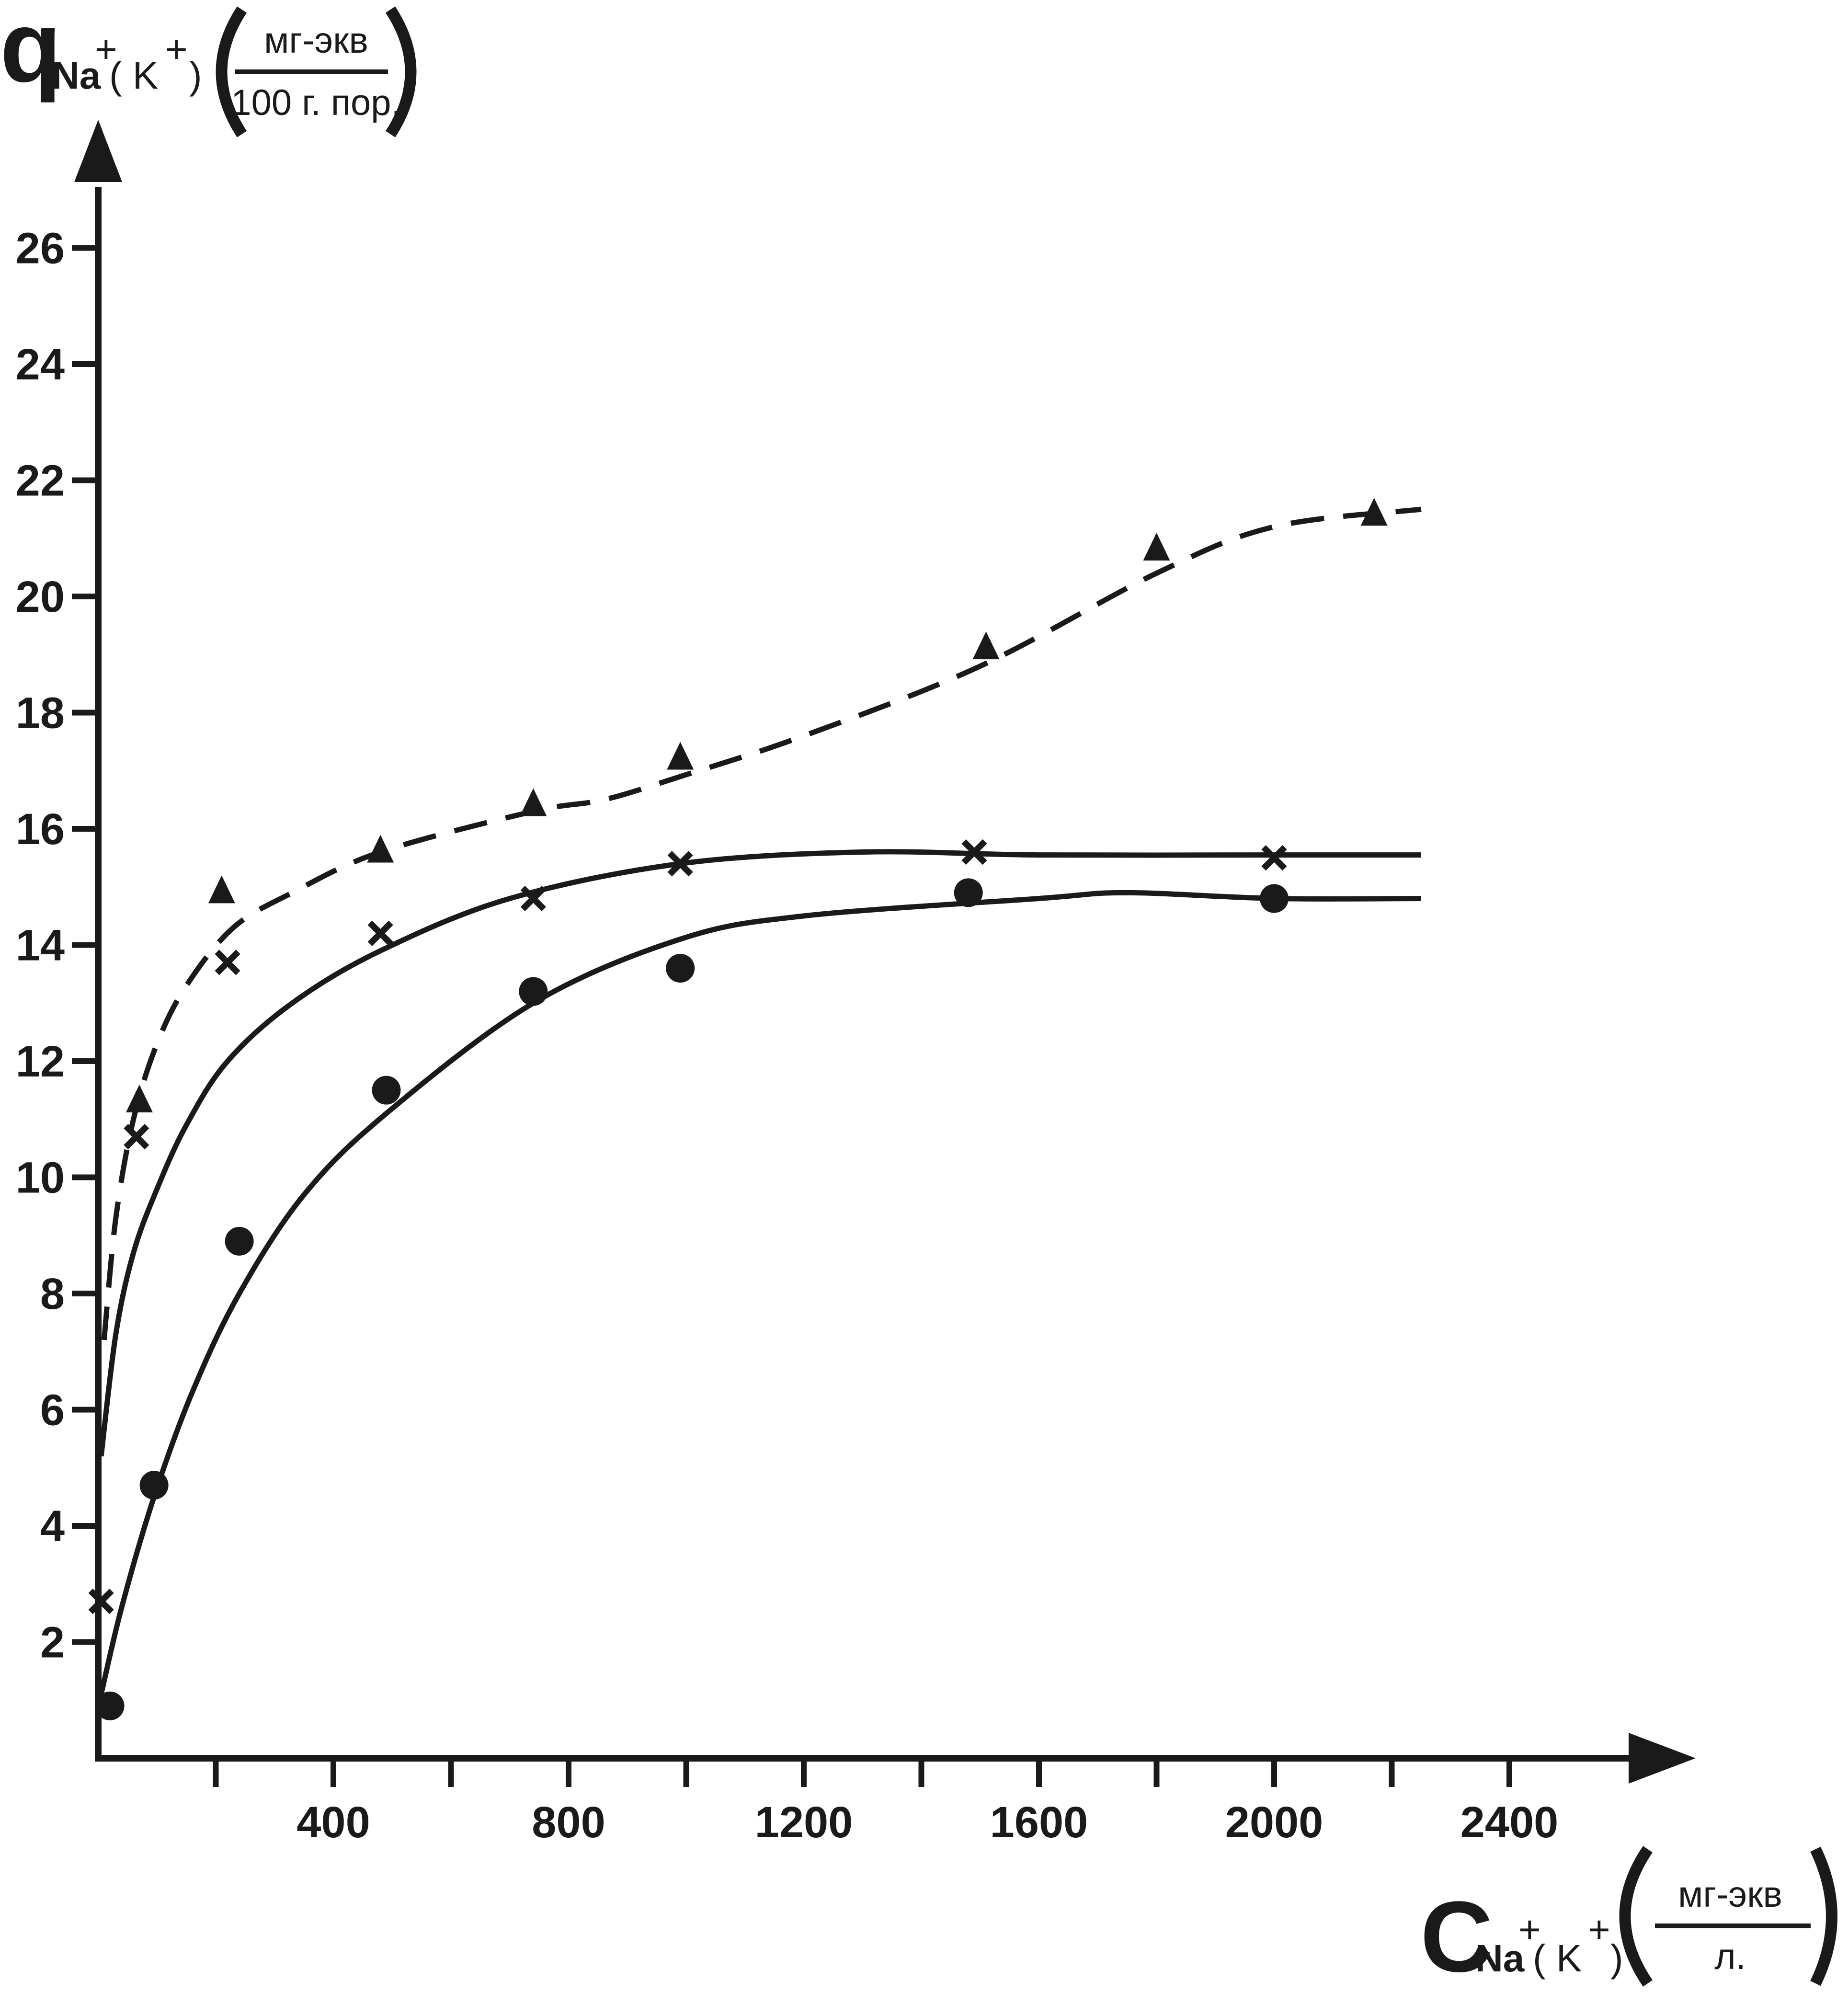 The width and height of the screenshot is (1848, 1992). What do you see at coordinates (316, 40) in the screenshot?
I see `y-unit-numerator: мг-экв` at bounding box center [316, 40].